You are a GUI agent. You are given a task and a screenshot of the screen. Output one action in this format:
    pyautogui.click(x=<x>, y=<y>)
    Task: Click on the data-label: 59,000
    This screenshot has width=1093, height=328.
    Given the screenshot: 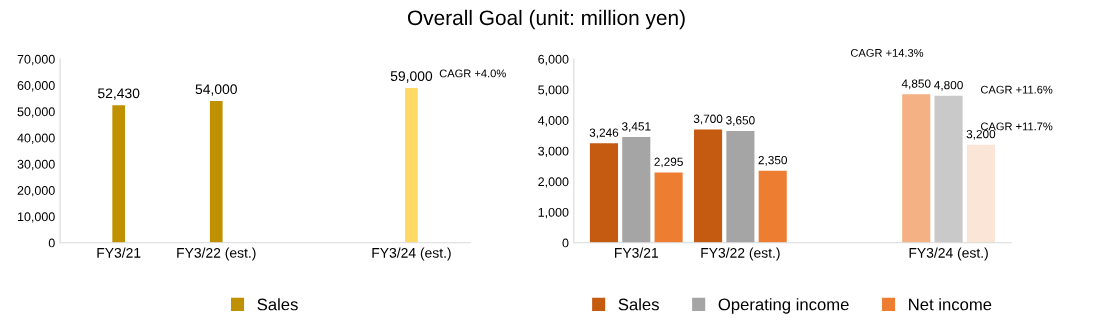 What is the action you would take?
    pyautogui.click(x=411, y=77)
    